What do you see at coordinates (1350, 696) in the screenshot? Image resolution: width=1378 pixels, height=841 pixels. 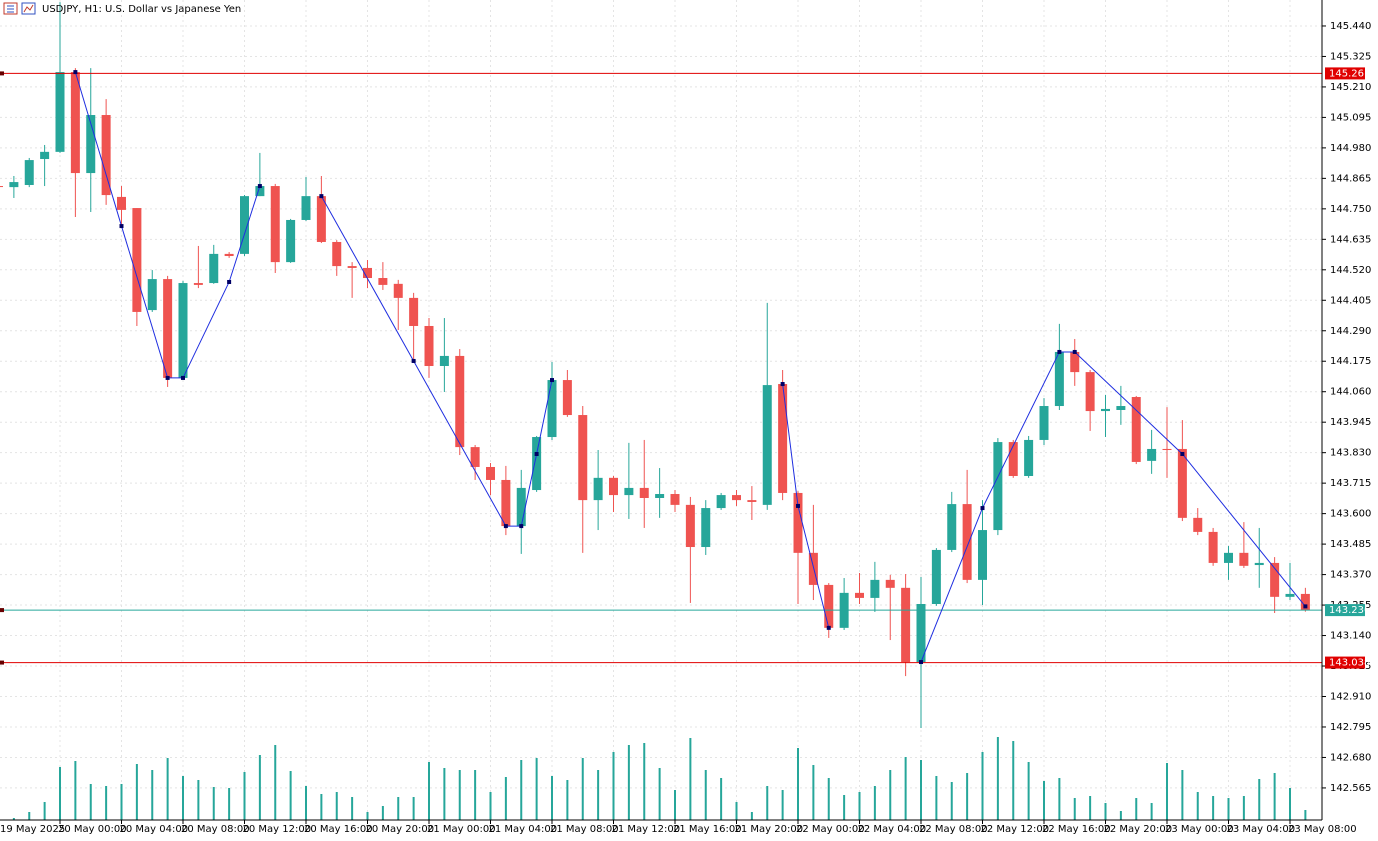 I see `y-tick-label: 142.910` at bounding box center [1350, 696].